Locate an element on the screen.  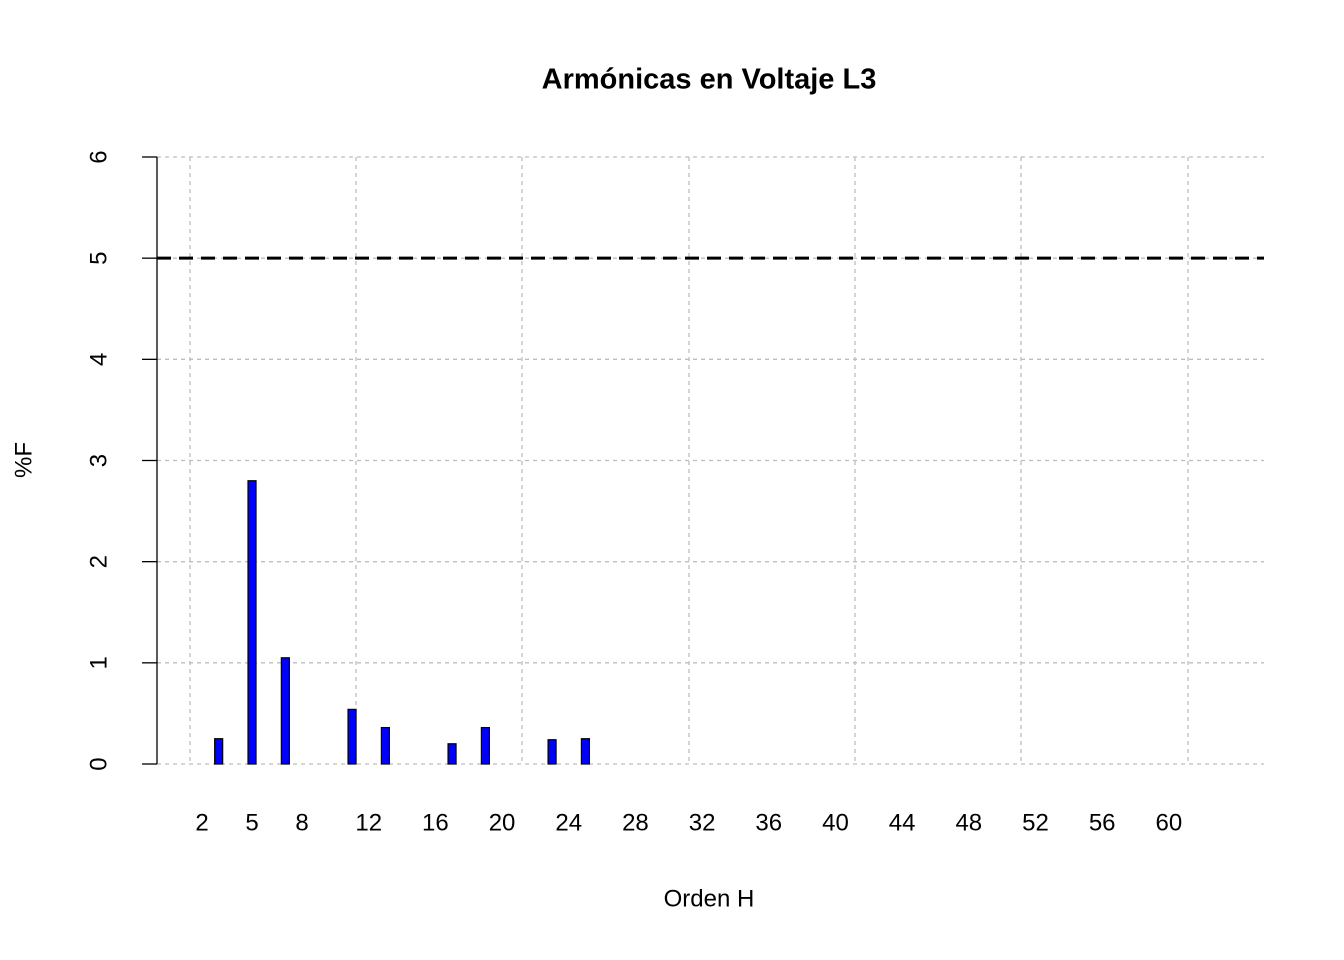
y-tick-label: 6 is located at coordinates (98, 156).